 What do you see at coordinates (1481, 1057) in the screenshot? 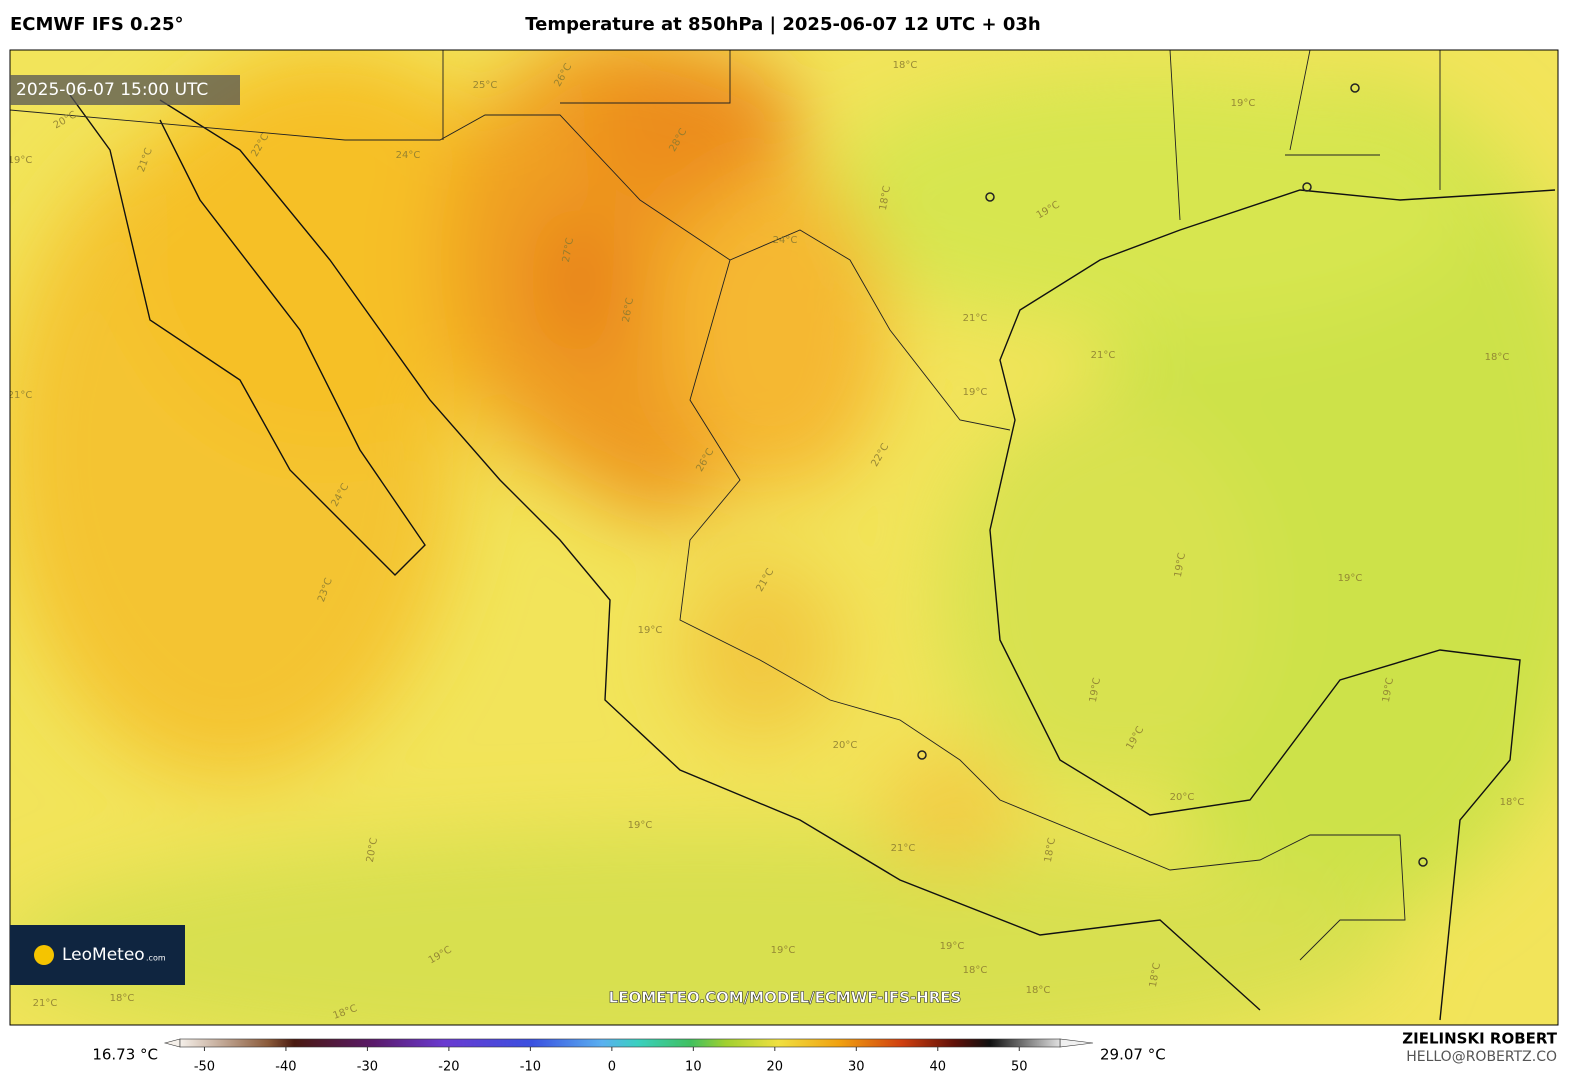
I see `email: HELLO@ROBERTZ.CO` at bounding box center [1481, 1057].